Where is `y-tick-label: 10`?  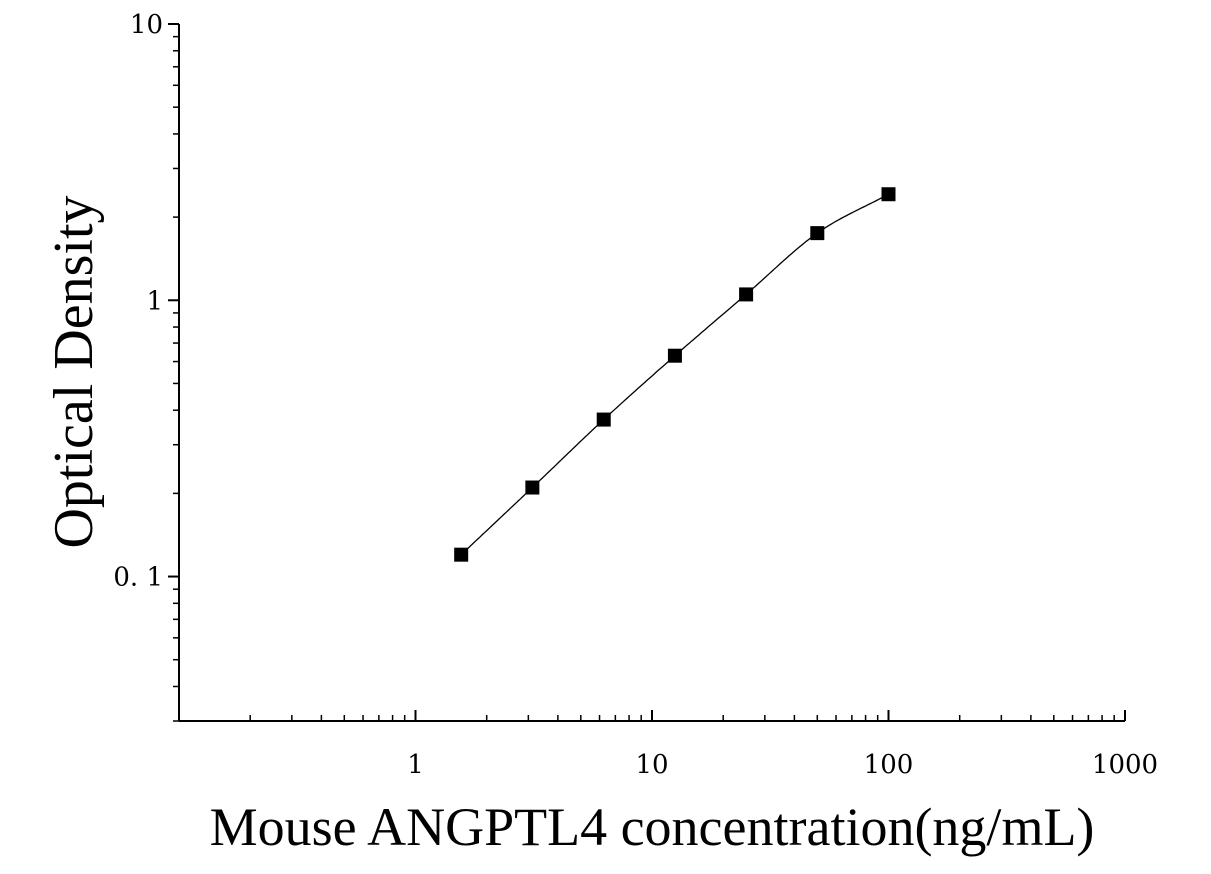 y-tick-label: 10 is located at coordinates (146, 25).